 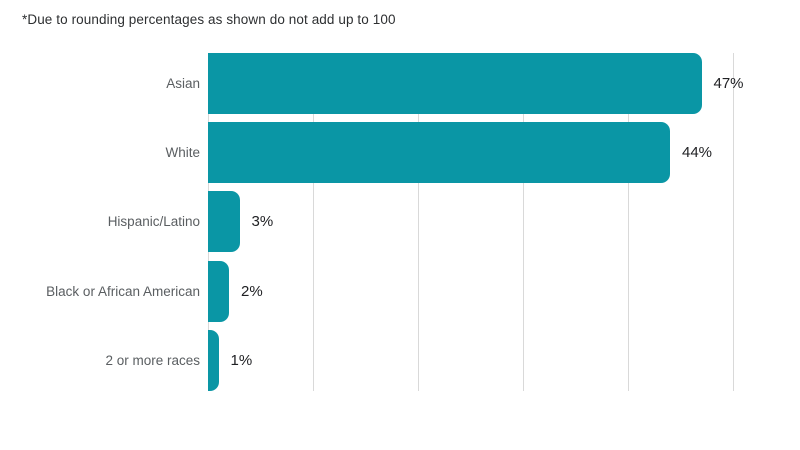 What do you see at coordinates (153, 222) in the screenshot?
I see `category-label: Hispanic/Latino` at bounding box center [153, 222].